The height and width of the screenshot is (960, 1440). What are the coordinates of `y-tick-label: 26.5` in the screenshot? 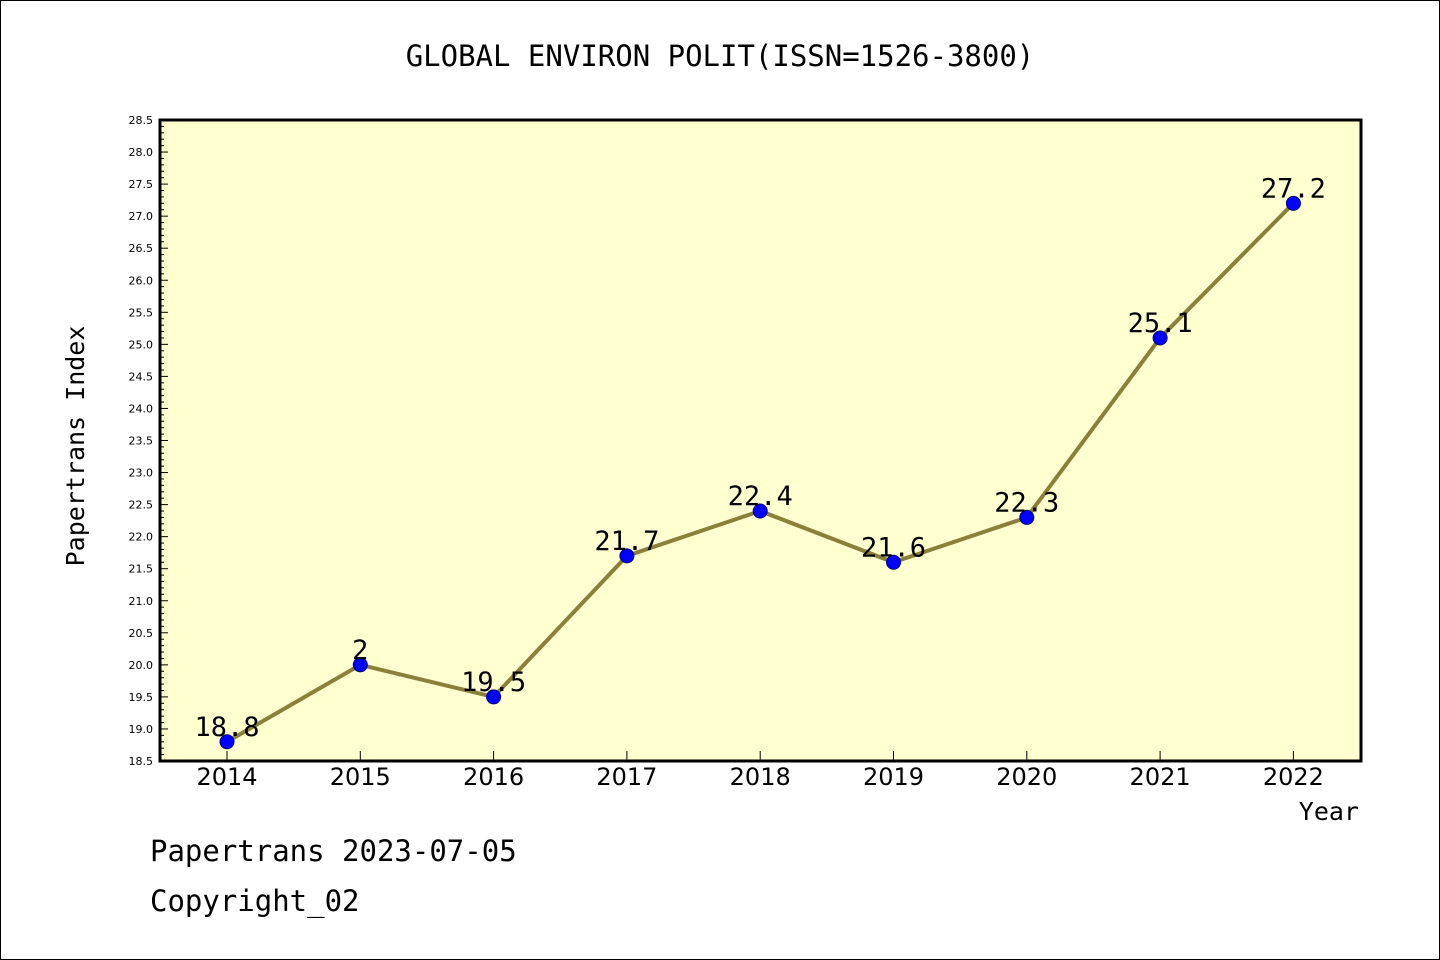 It's located at (141, 248).